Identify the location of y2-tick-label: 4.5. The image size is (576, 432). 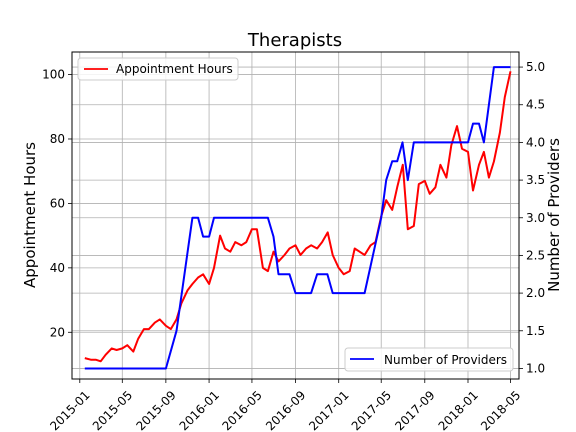
(535, 105).